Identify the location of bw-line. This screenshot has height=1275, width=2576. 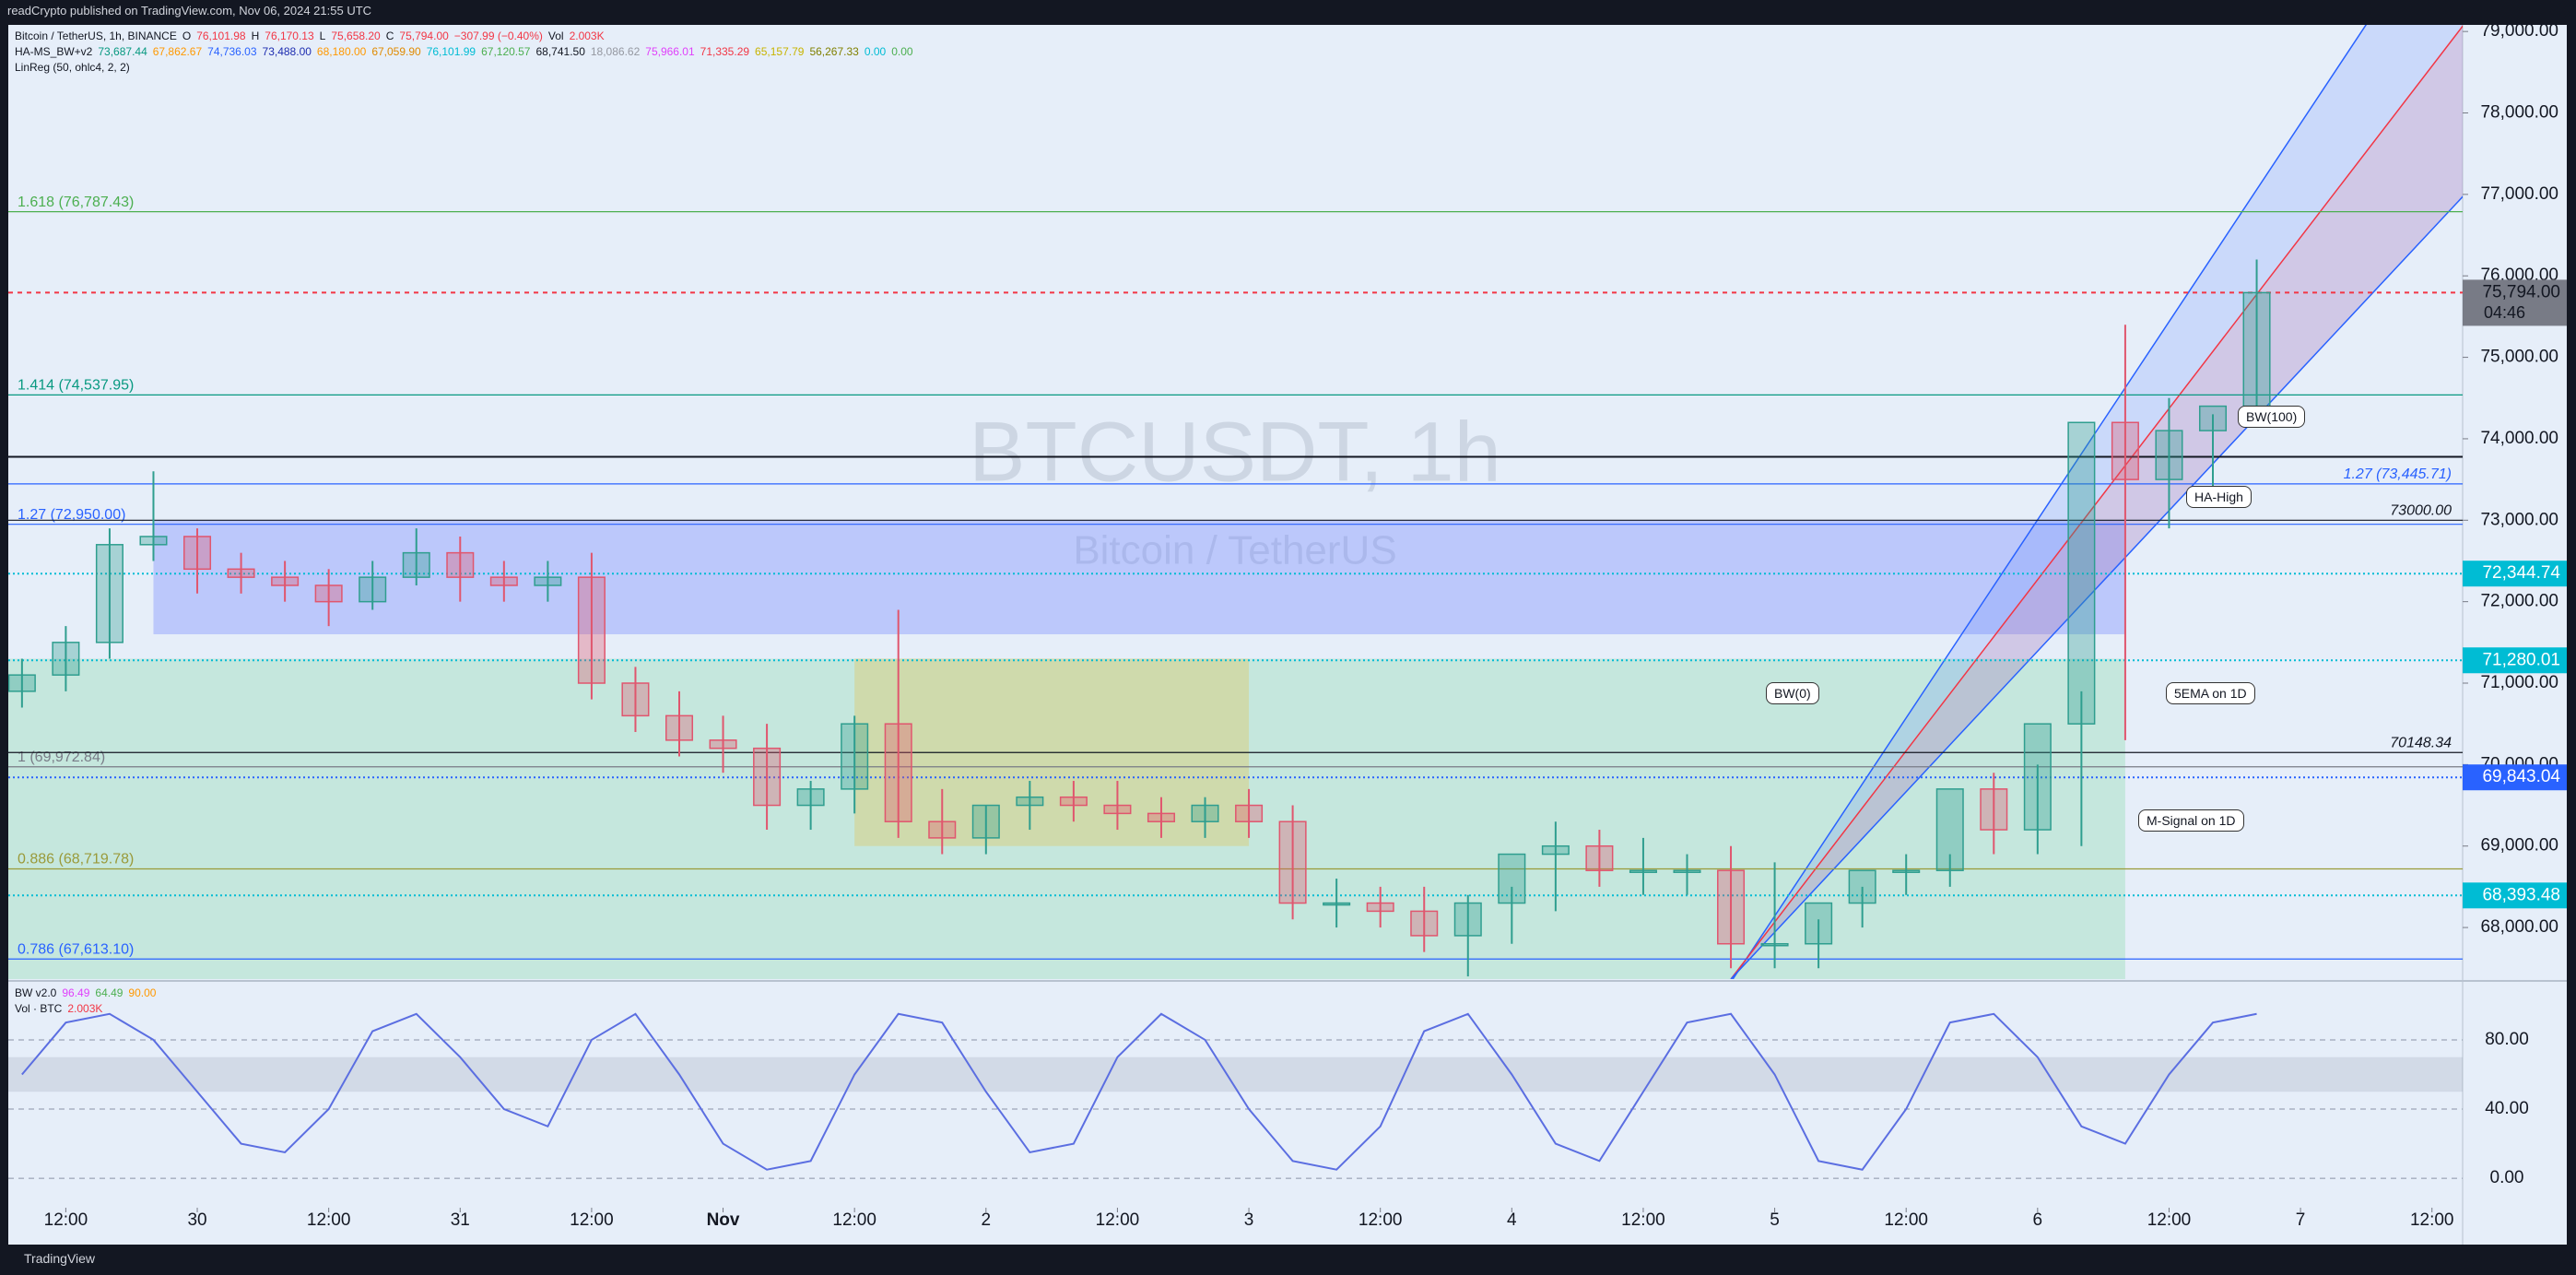
(1139, 1091).